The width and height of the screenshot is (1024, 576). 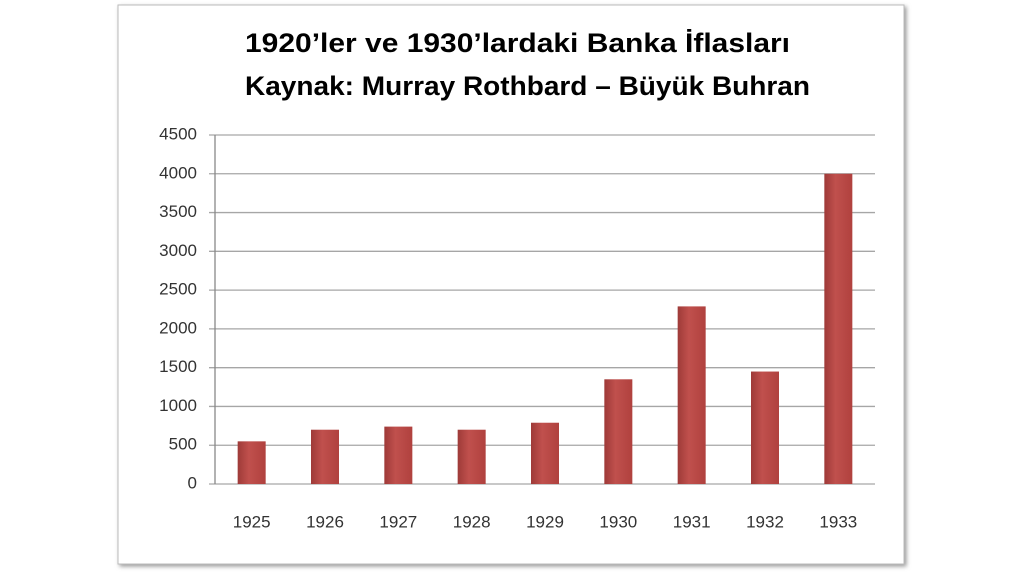 I want to click on x-tick-label: 1928, so click(x=472, y=521).